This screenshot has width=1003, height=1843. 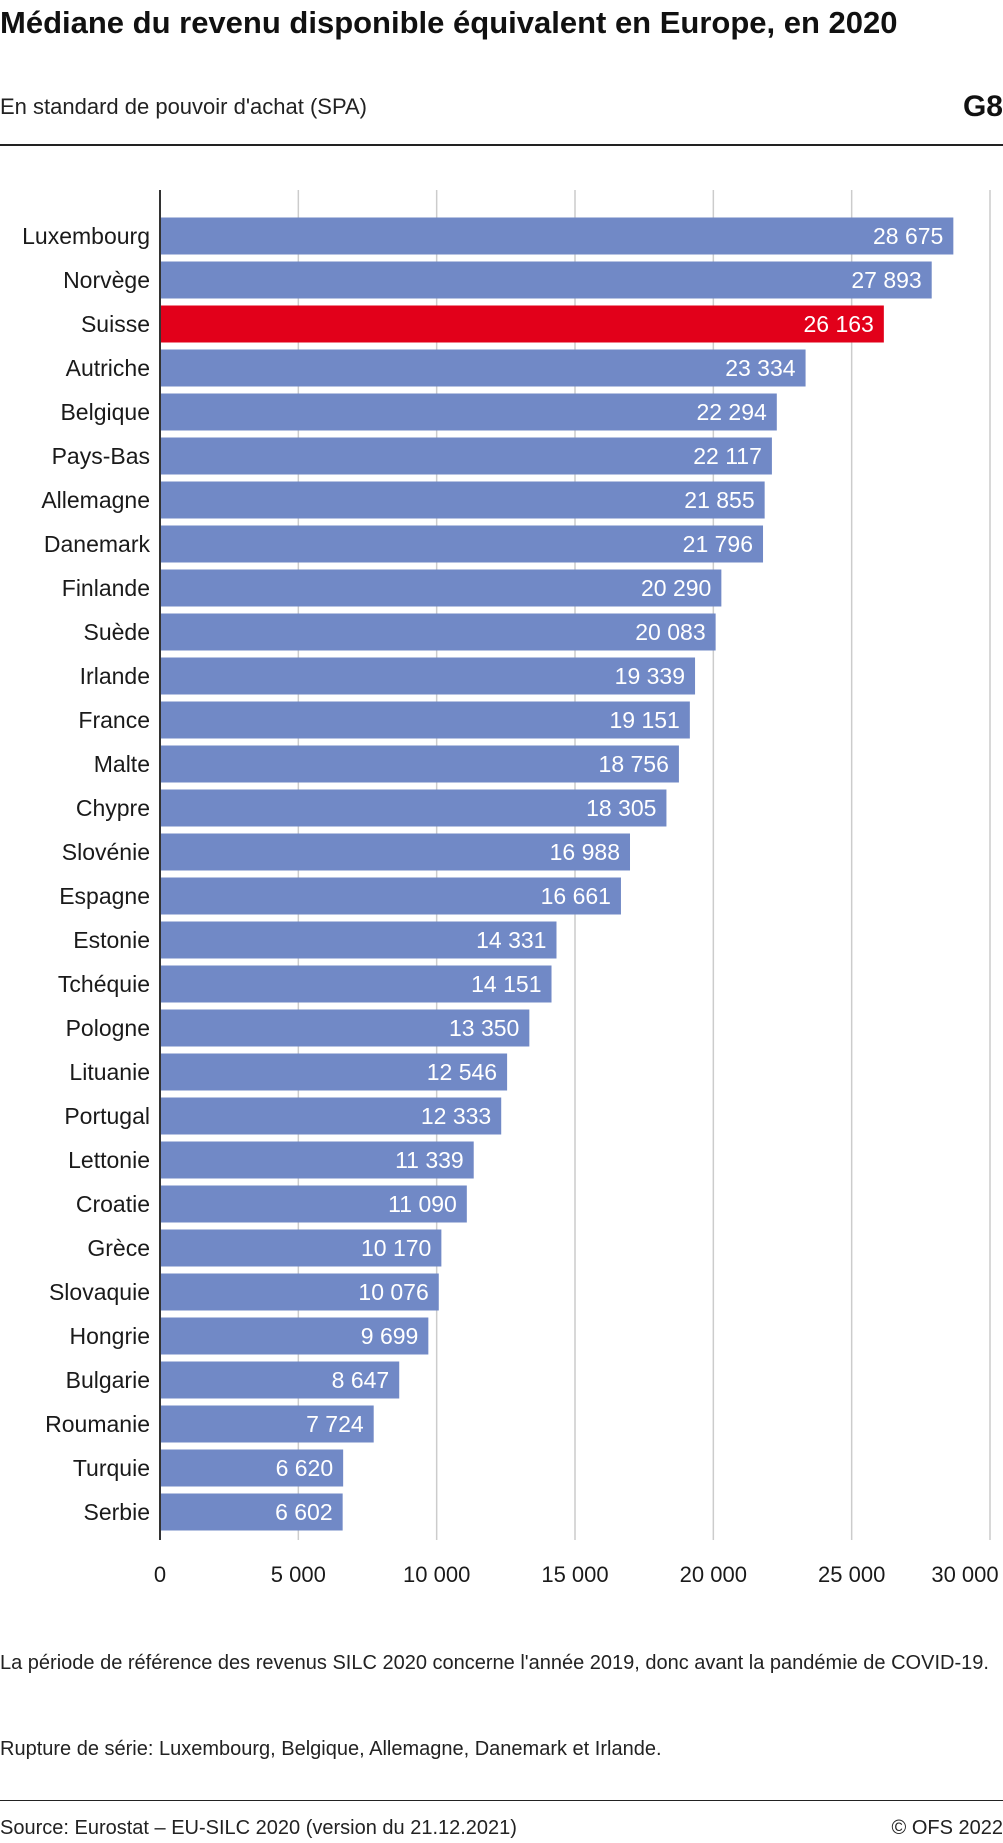 I want to click on category-label: Belgique, so click(x=105, y=412).